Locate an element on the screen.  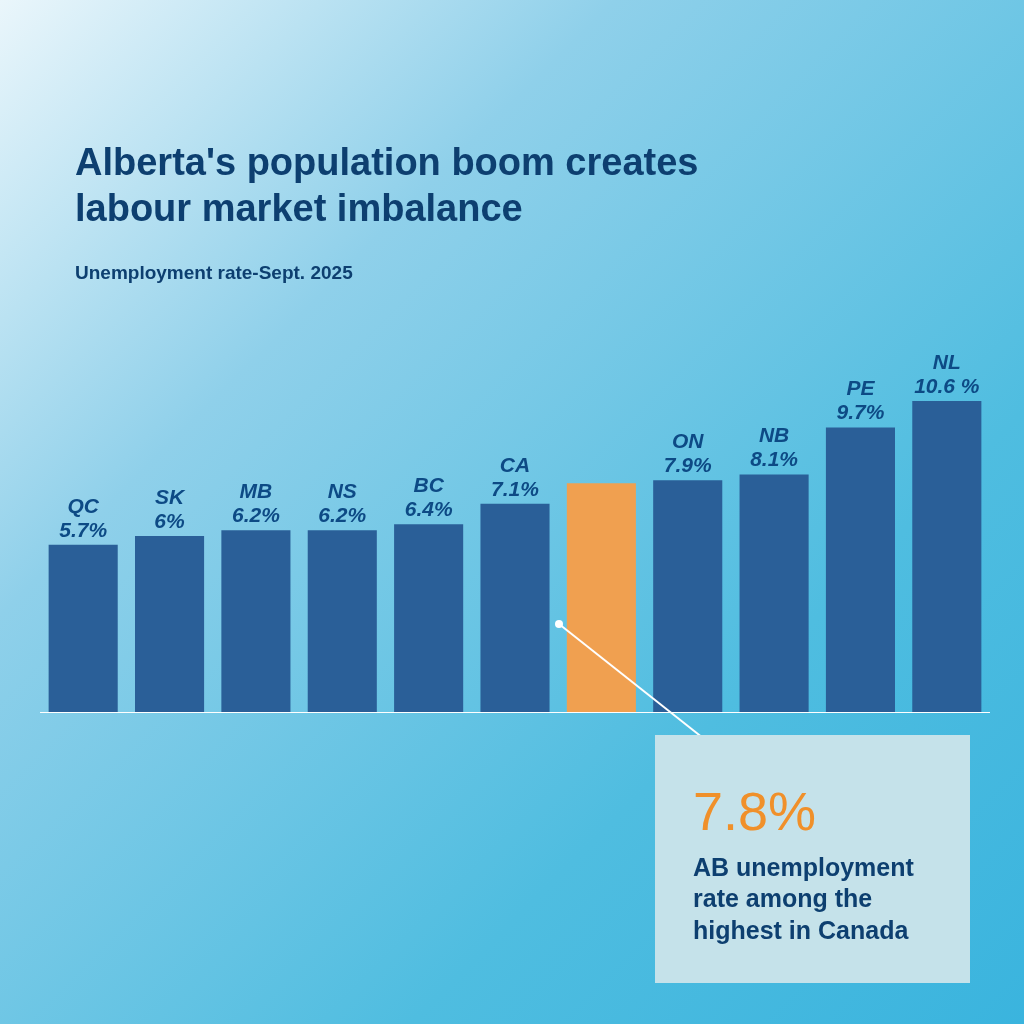
x-tick-label: ON is located at coordinates (688, 441).